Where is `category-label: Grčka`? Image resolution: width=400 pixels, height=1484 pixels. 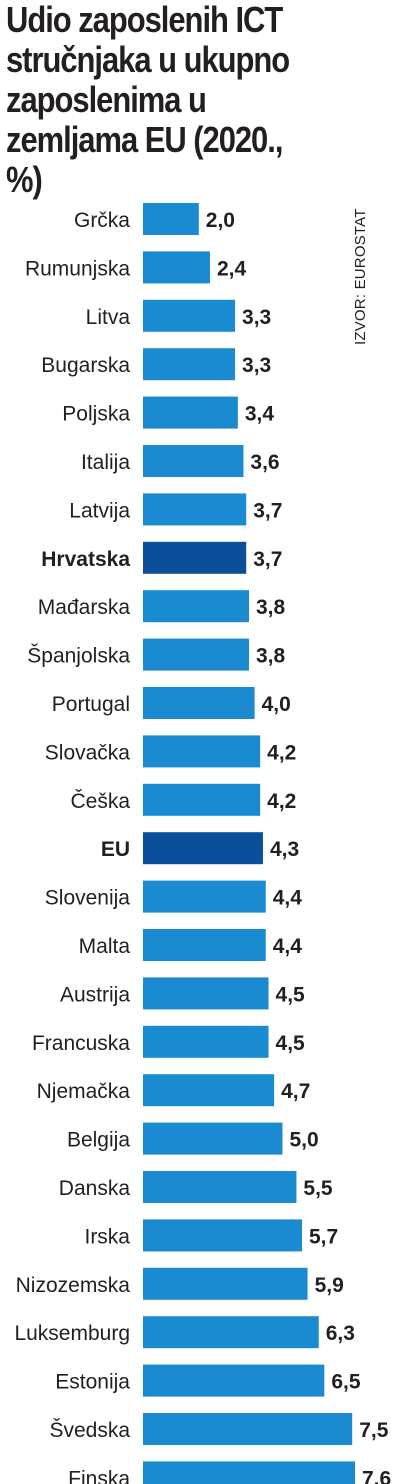 category-label: Grčka is located at coordinates (102, 220).